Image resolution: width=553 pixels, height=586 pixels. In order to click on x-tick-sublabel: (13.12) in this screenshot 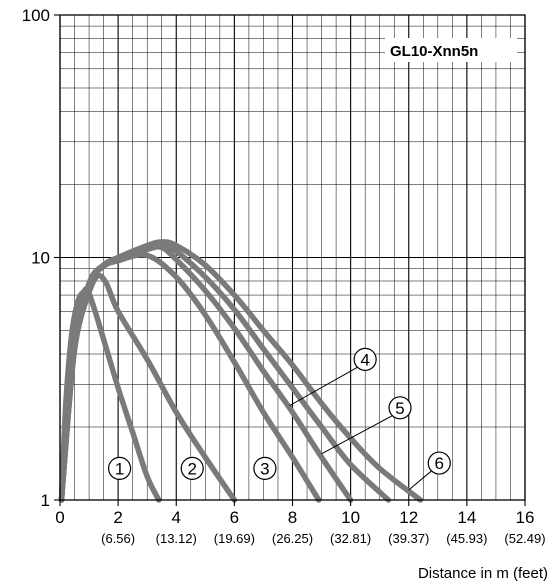, I will do `click(176, 538)`.